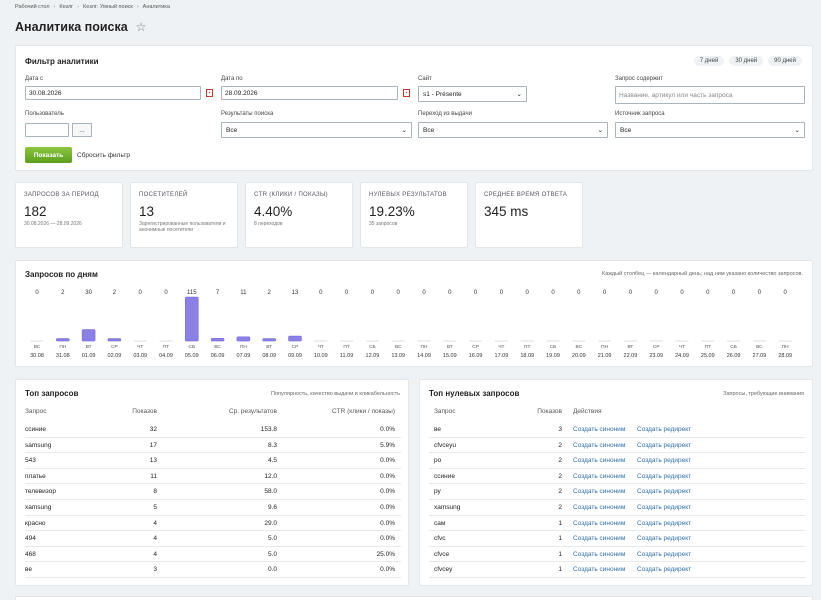 Image resolution: width=821 pixels, height=600 pixels. I want to click on table-cell: 17, so click(153, 445).